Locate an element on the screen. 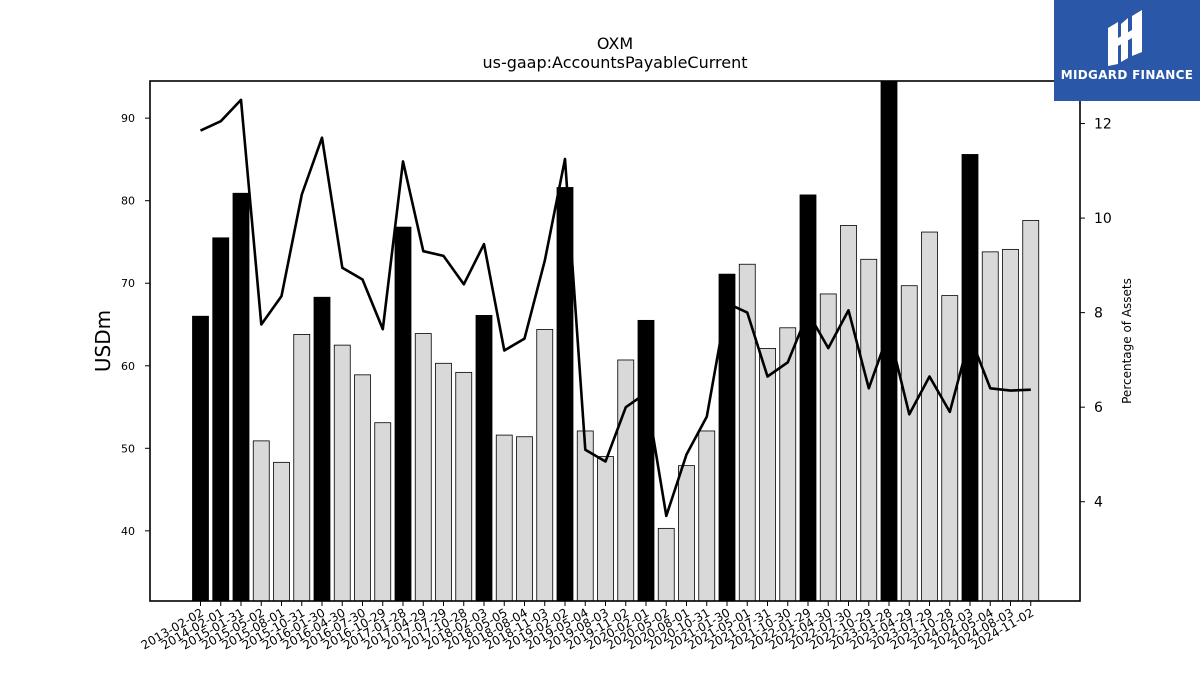 The height and width of the screenshot is (675, 1200). y2-axis-label: Percentage of Assets is located at coordinates (1127, 341).